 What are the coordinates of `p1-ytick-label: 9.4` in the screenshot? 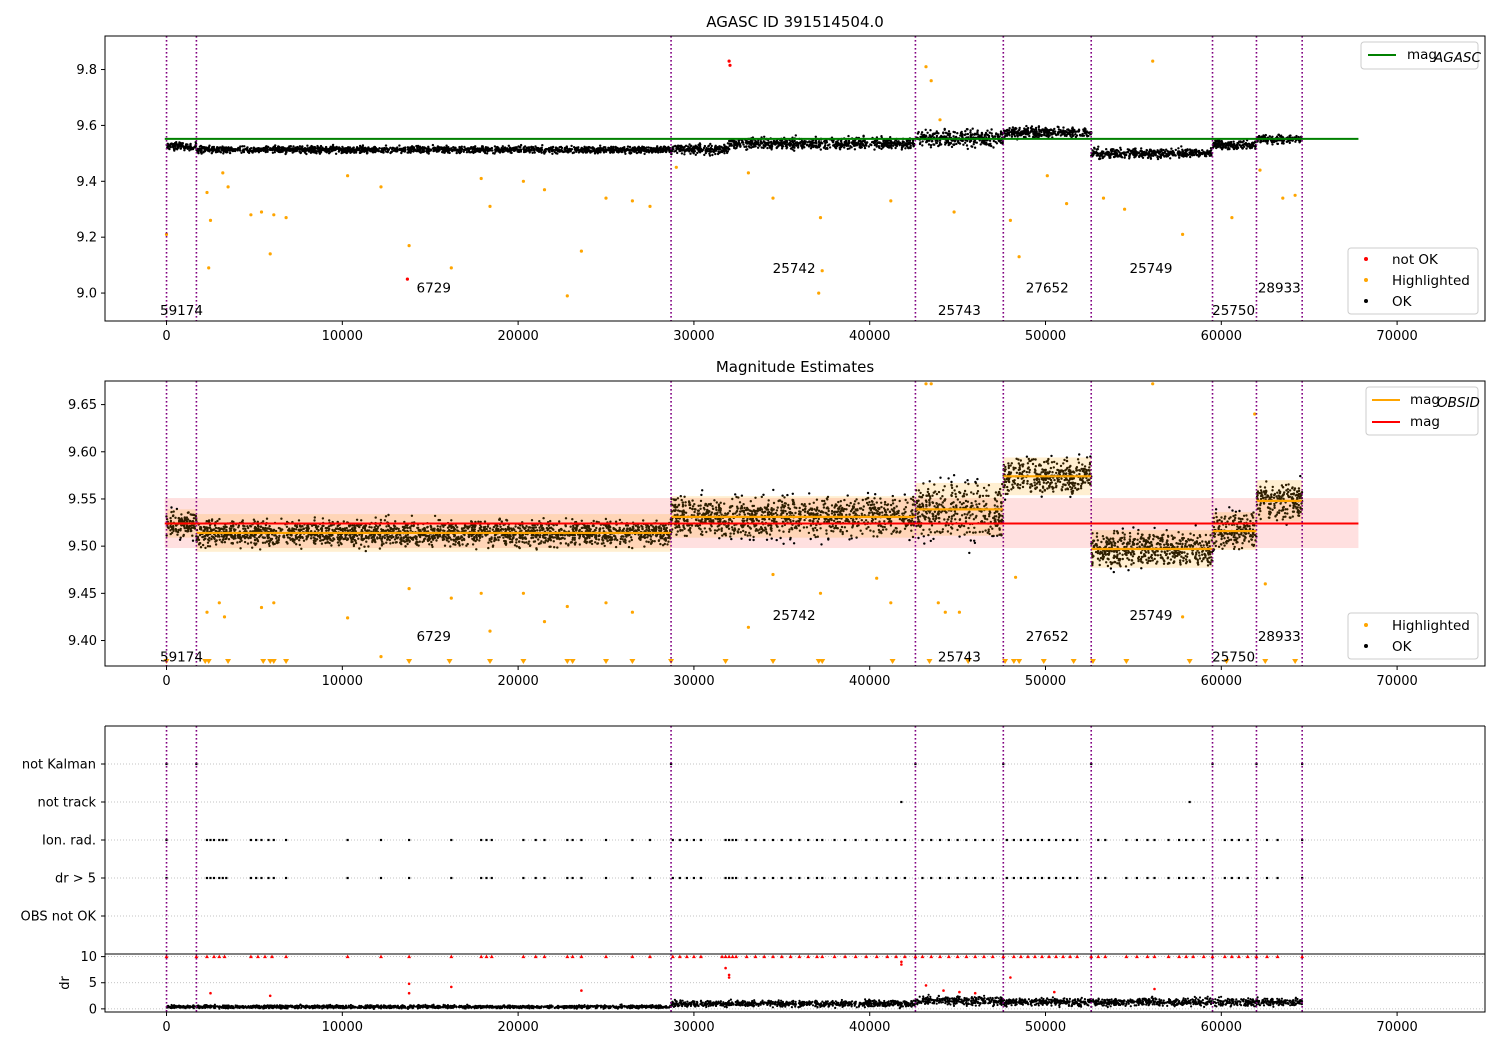 It's located at (86, 182).